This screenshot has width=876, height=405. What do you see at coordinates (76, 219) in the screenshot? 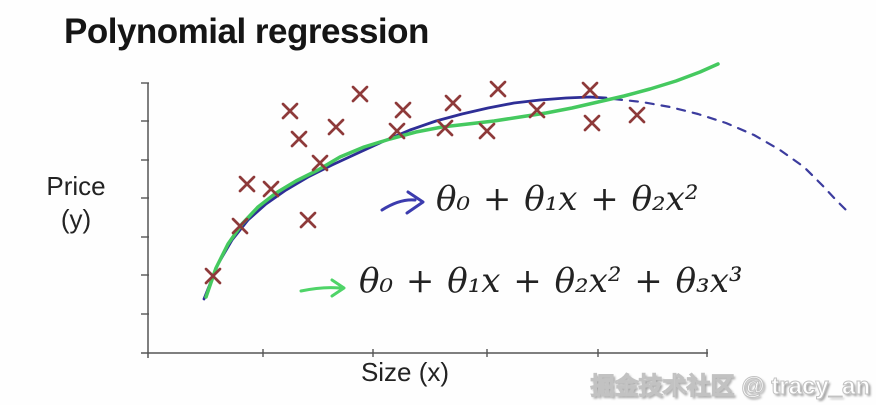
I see `y-axis-label-line2: (y)` at bounding box center [76, 219].